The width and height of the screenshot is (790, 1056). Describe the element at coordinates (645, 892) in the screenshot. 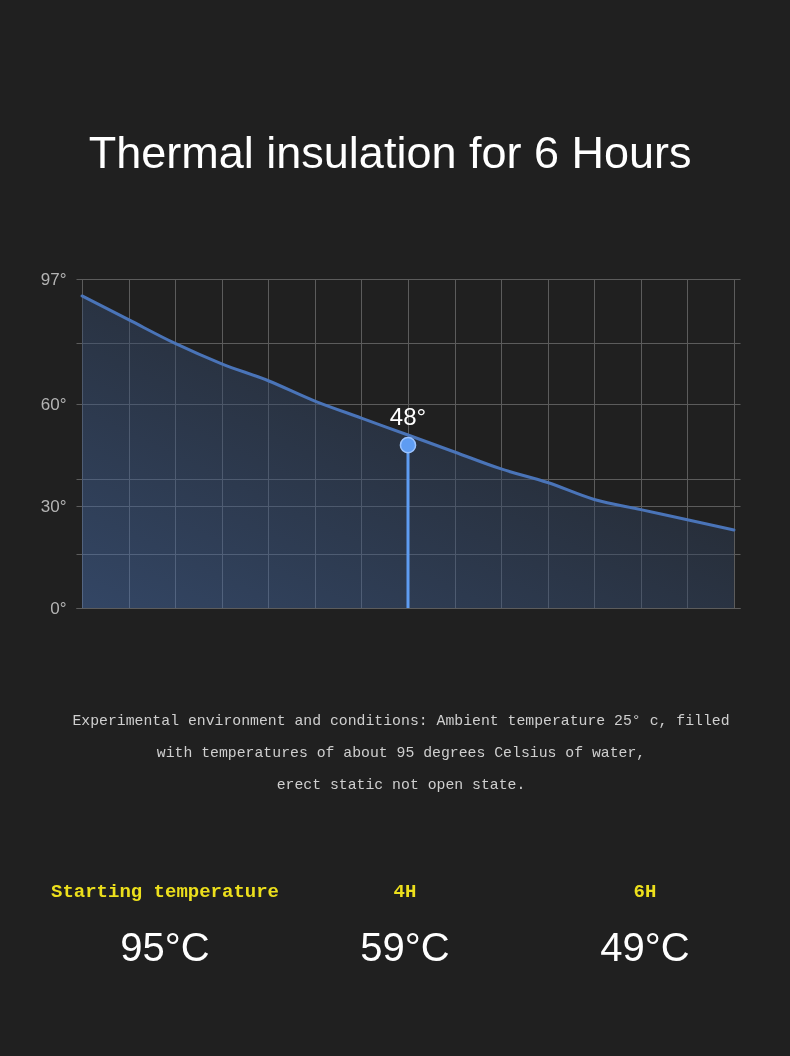

I see `category-label: 6H` at that location.